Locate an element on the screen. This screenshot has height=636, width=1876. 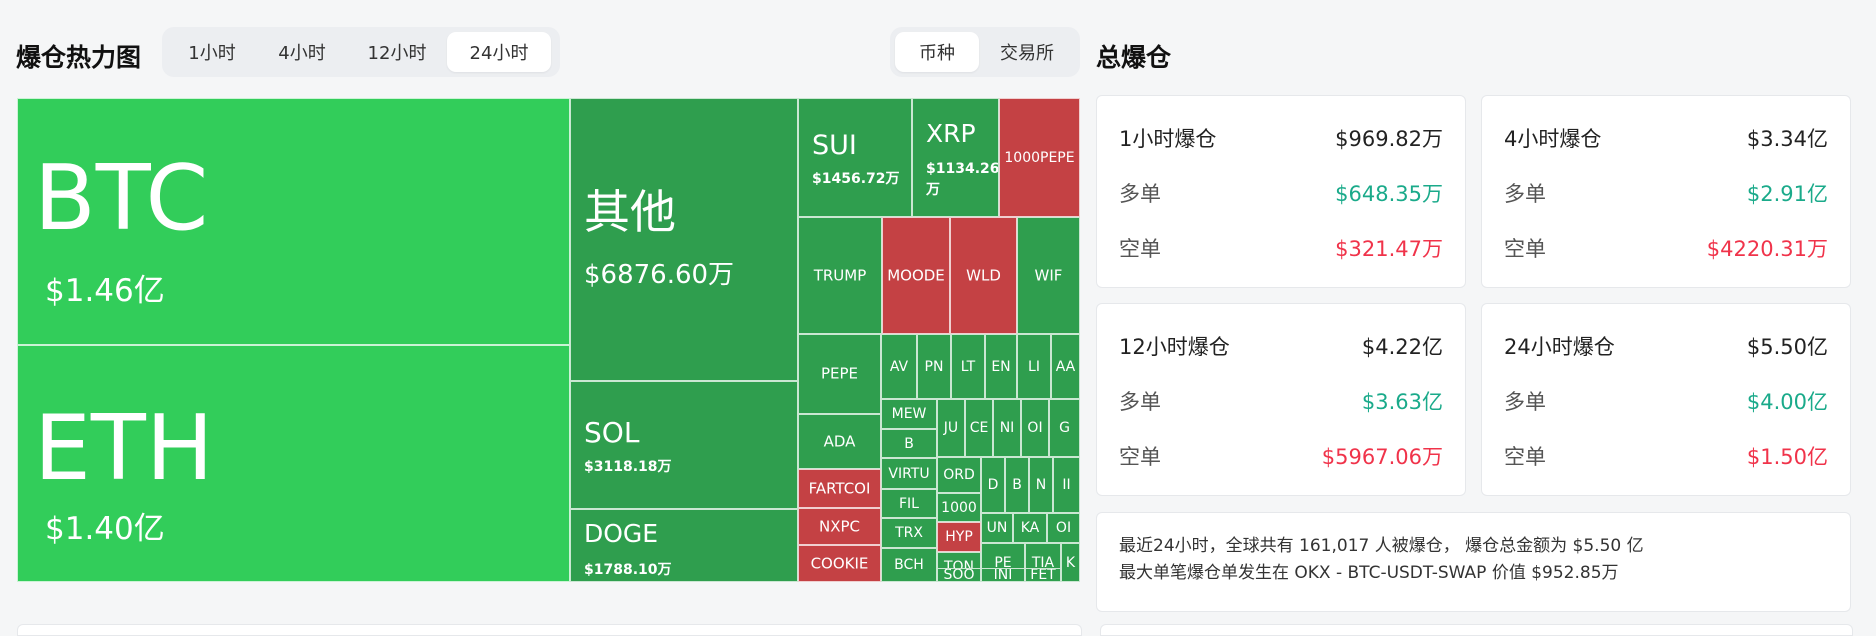
heatmap-title: 爆仓热力图 is located at coordinates (79, 57).